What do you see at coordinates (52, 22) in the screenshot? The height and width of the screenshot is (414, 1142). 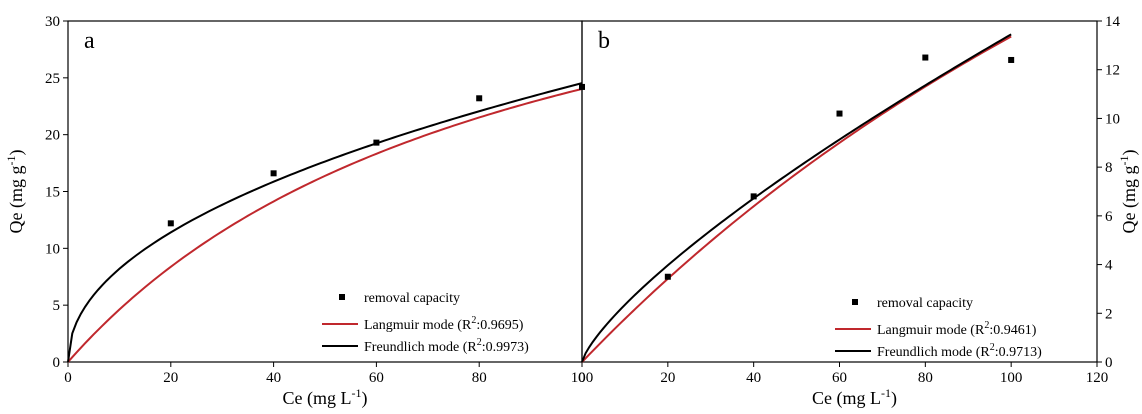 I see `y-tick-label: 30` at bounding box center [52, 22].